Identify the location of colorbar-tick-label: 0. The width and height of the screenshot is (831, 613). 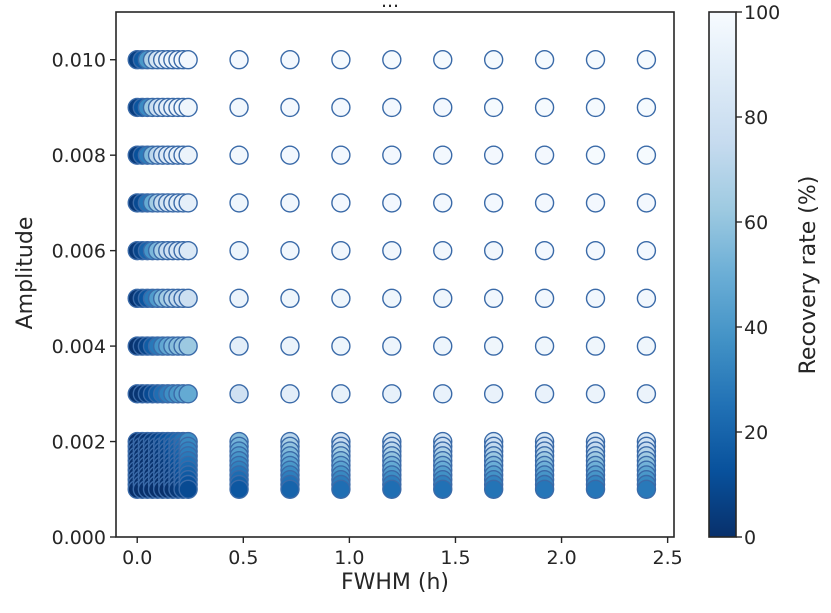
(750, 538).